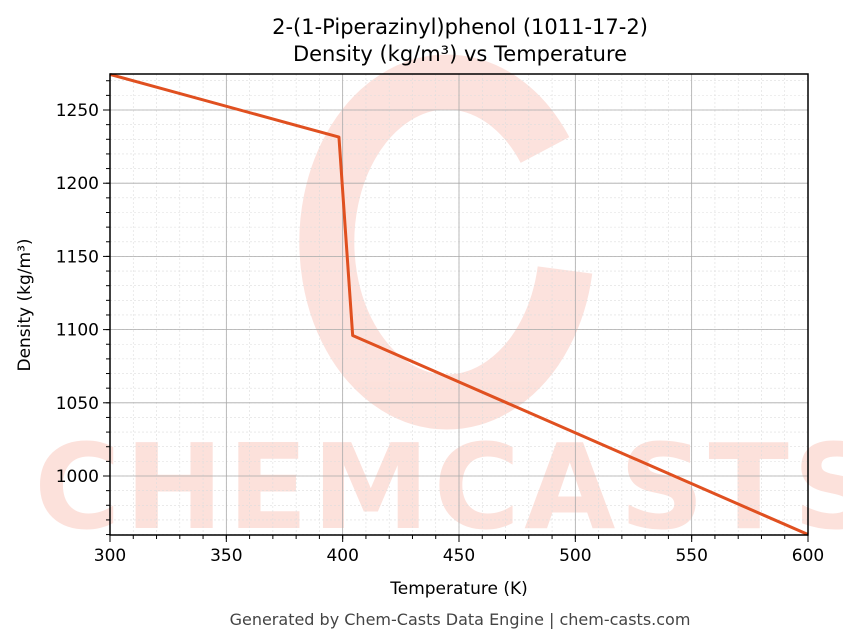 The height and width of the screenshot is (644, 843). Describe the element at coordinates (458, 589) in the screenshot. I see `x-axis-label: Temperature (K)` at that location.